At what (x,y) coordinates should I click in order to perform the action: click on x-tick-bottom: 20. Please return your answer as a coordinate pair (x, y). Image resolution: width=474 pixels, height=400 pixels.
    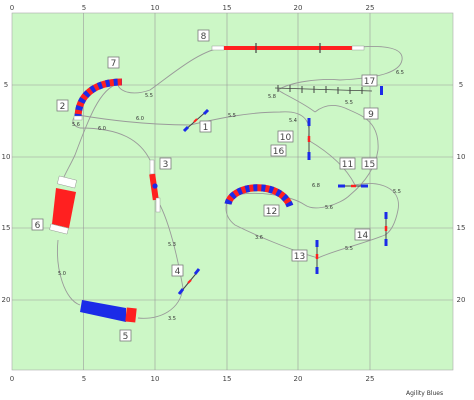
    Looking at the image, I should click on (298, 379).